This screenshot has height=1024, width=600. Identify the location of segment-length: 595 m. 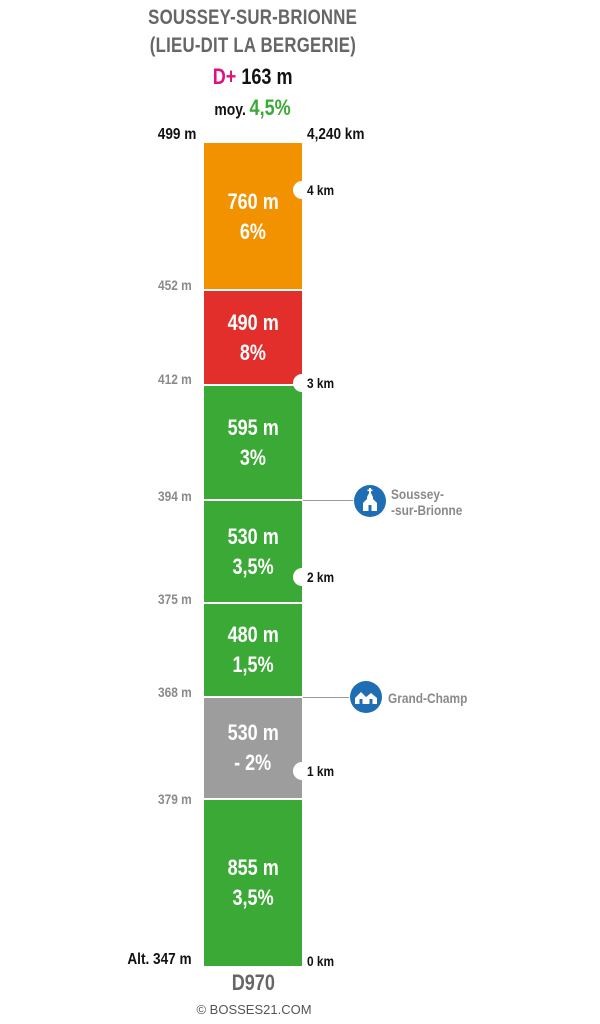
(253, 427).